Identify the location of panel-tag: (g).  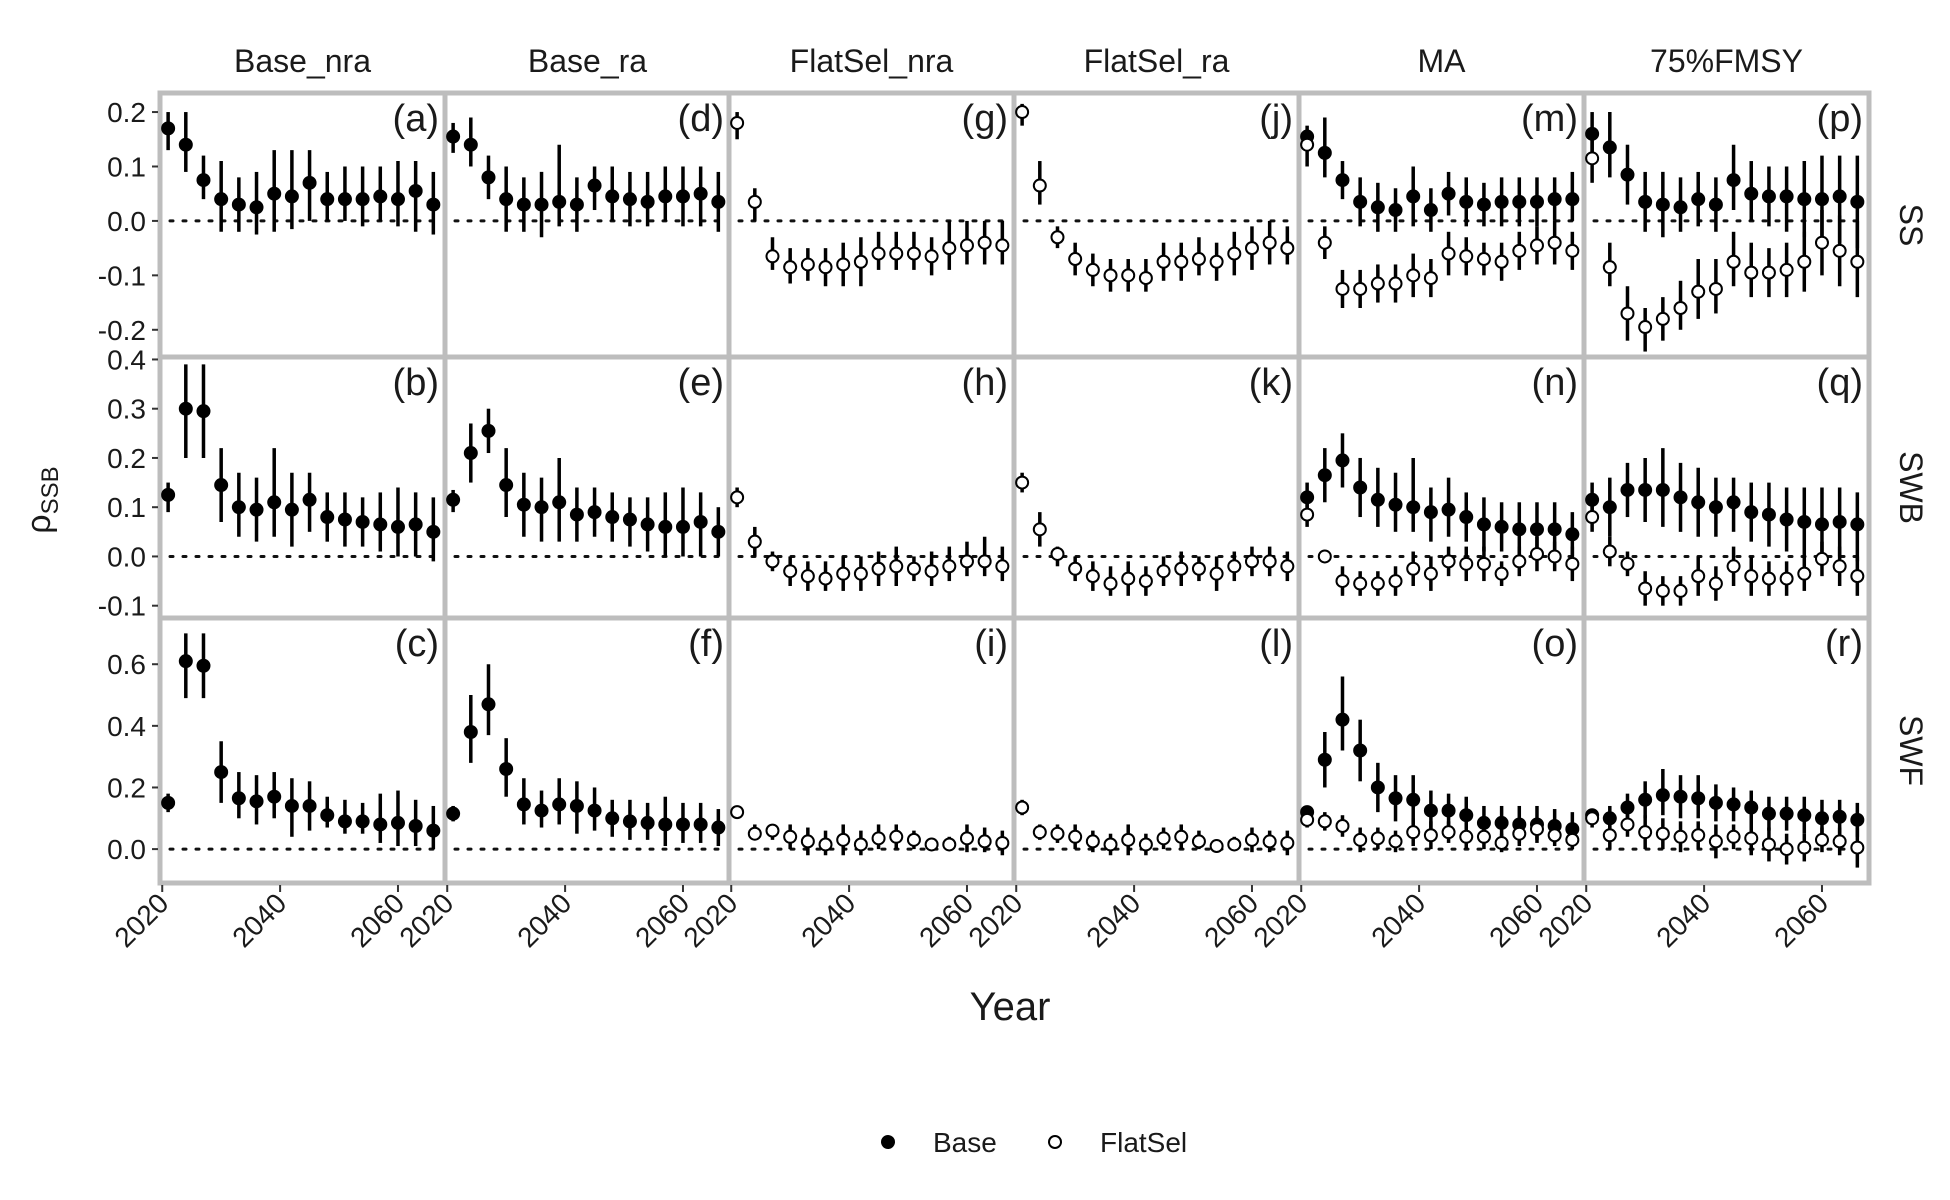
(985, 119).